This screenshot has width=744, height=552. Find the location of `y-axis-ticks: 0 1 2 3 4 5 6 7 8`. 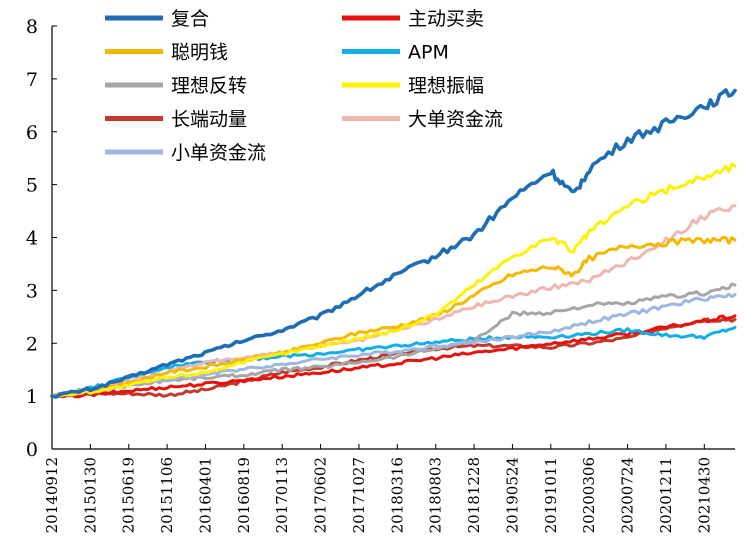

y-axis-ticks: 0 1 2 3 4 5 6 7 8 is located at coordinates (41, 238).